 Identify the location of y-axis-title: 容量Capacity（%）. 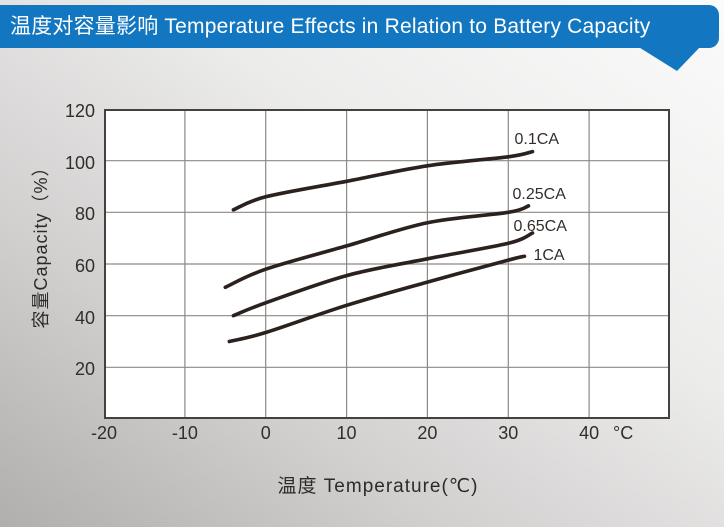
(41, 243).